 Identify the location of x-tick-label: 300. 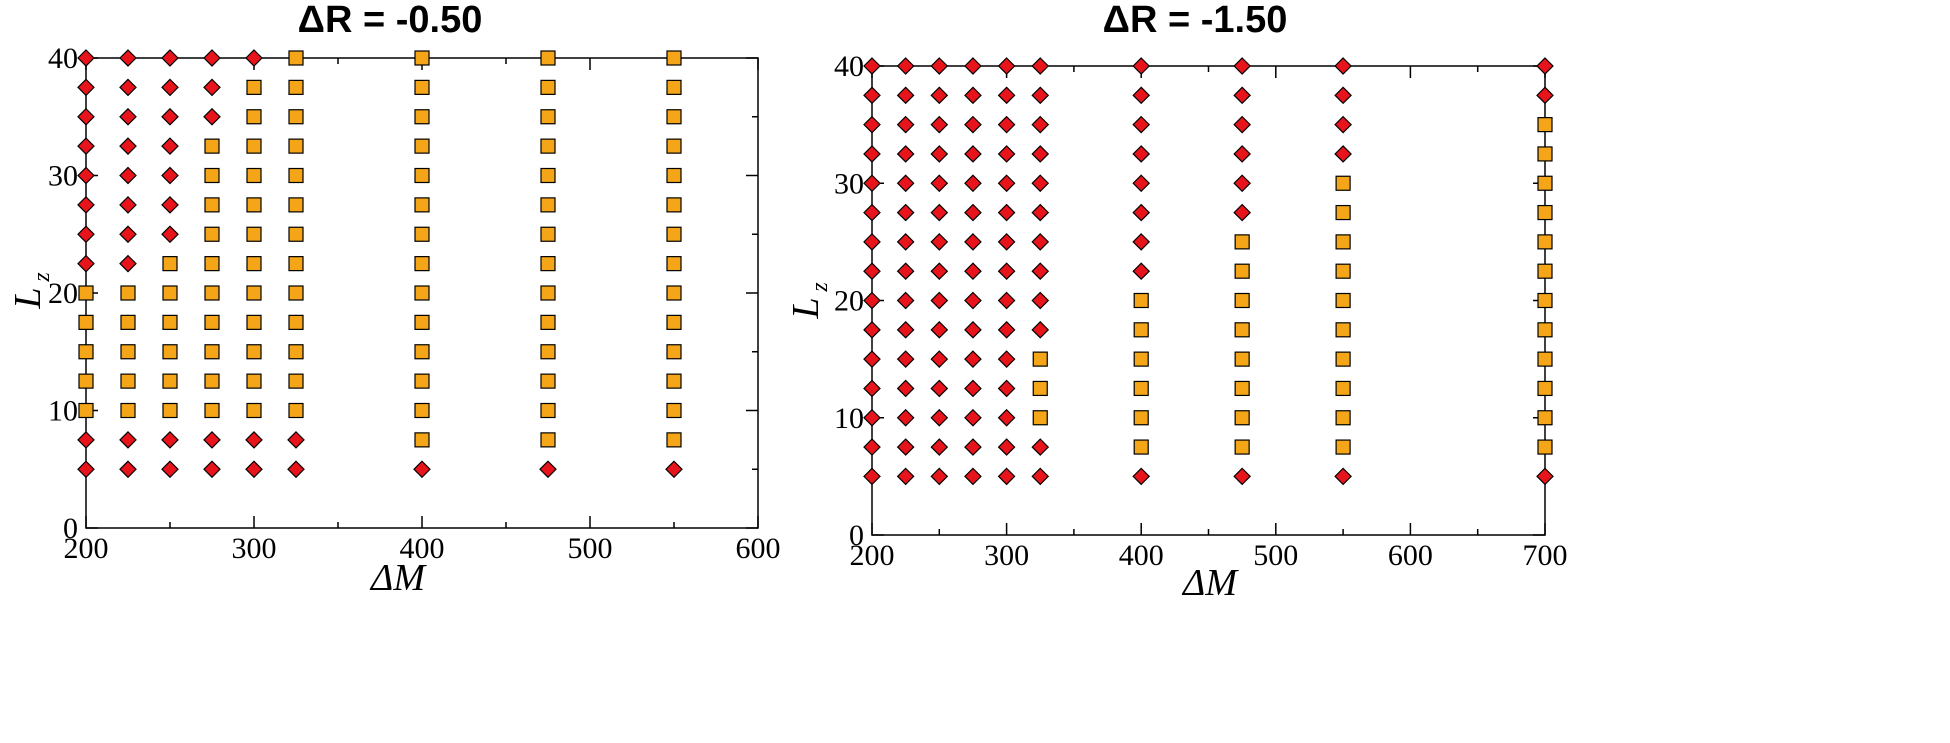
(254, 548).